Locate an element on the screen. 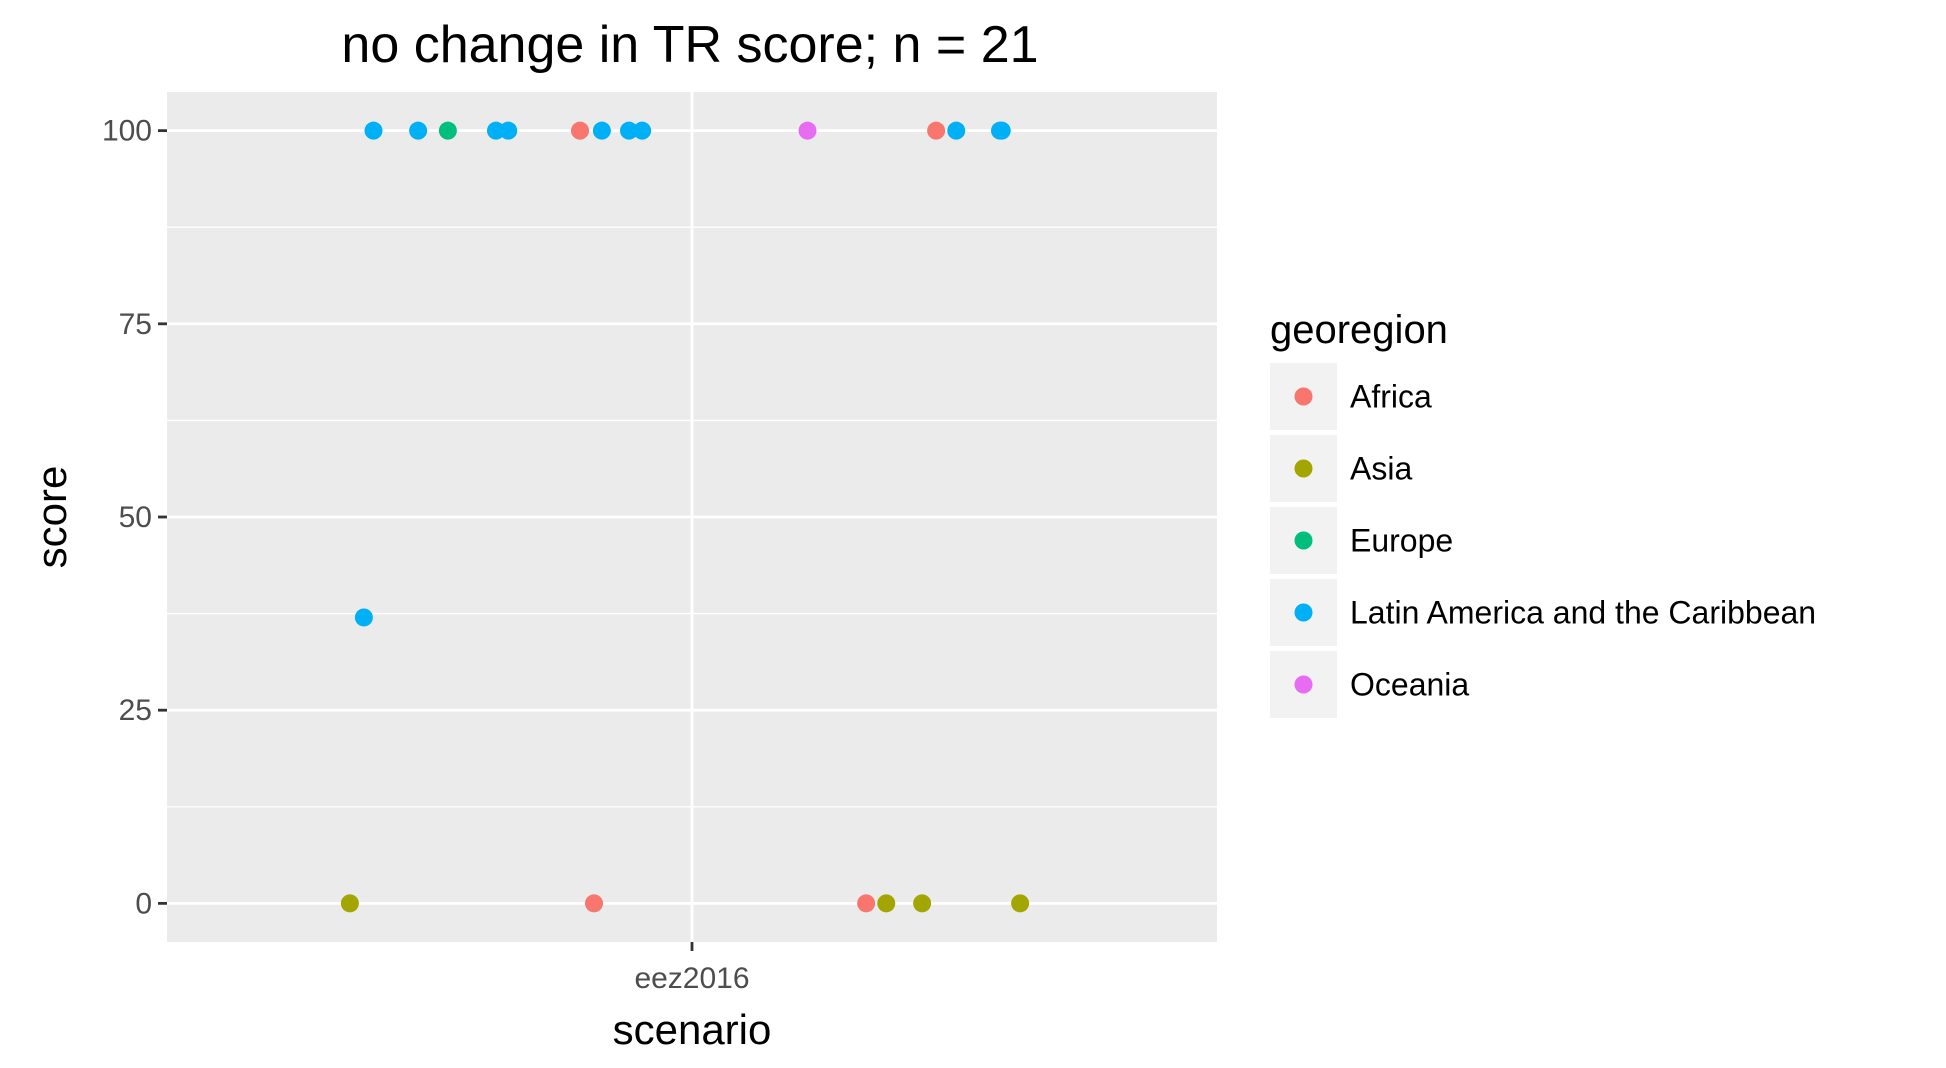 The width and height of the screenshot is (1946, 1068). legend-item: Africa is located at coordinates (1351, 396).